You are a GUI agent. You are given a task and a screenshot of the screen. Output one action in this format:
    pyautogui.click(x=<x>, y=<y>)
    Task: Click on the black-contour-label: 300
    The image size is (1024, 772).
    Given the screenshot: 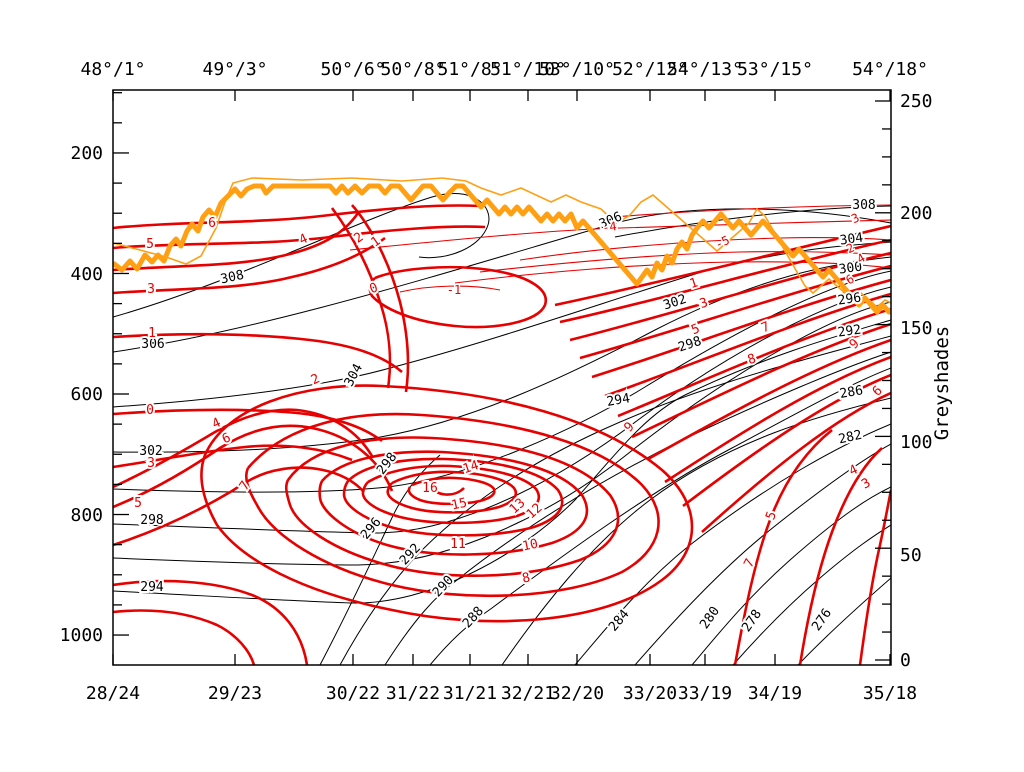 What is the action you would take?
    pyautogui.click(x=850, y=268)
    